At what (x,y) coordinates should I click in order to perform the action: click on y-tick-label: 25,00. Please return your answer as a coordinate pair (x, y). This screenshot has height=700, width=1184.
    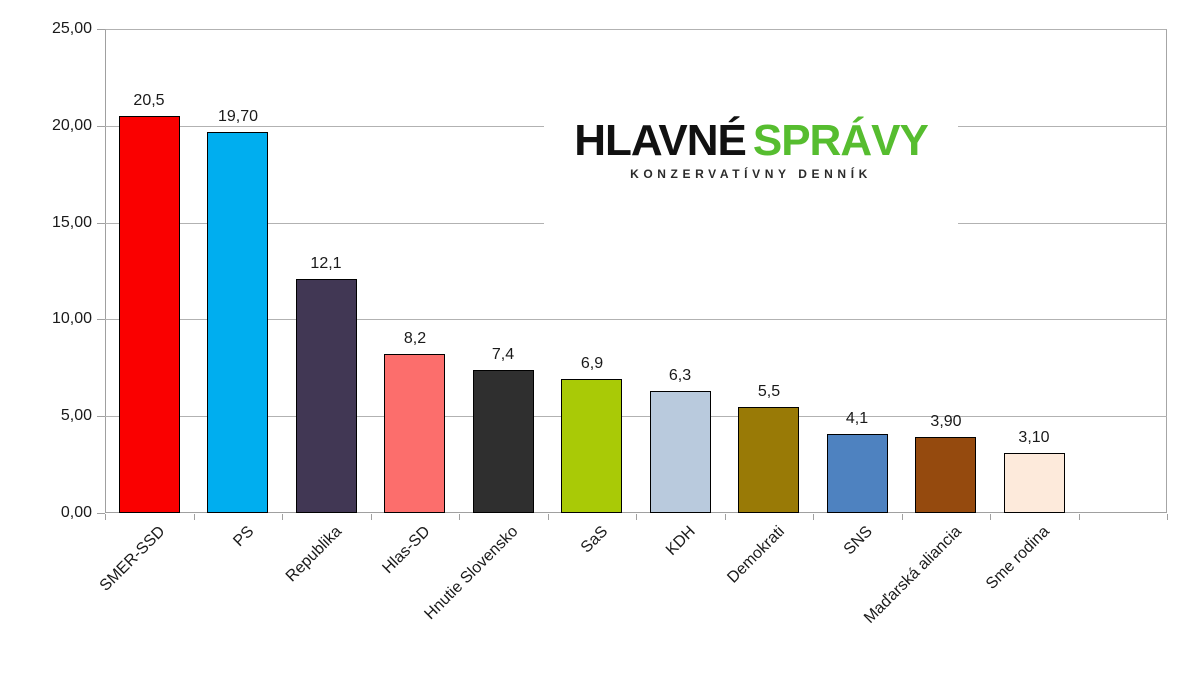
    Looking at the image, I should click on (71, 28).